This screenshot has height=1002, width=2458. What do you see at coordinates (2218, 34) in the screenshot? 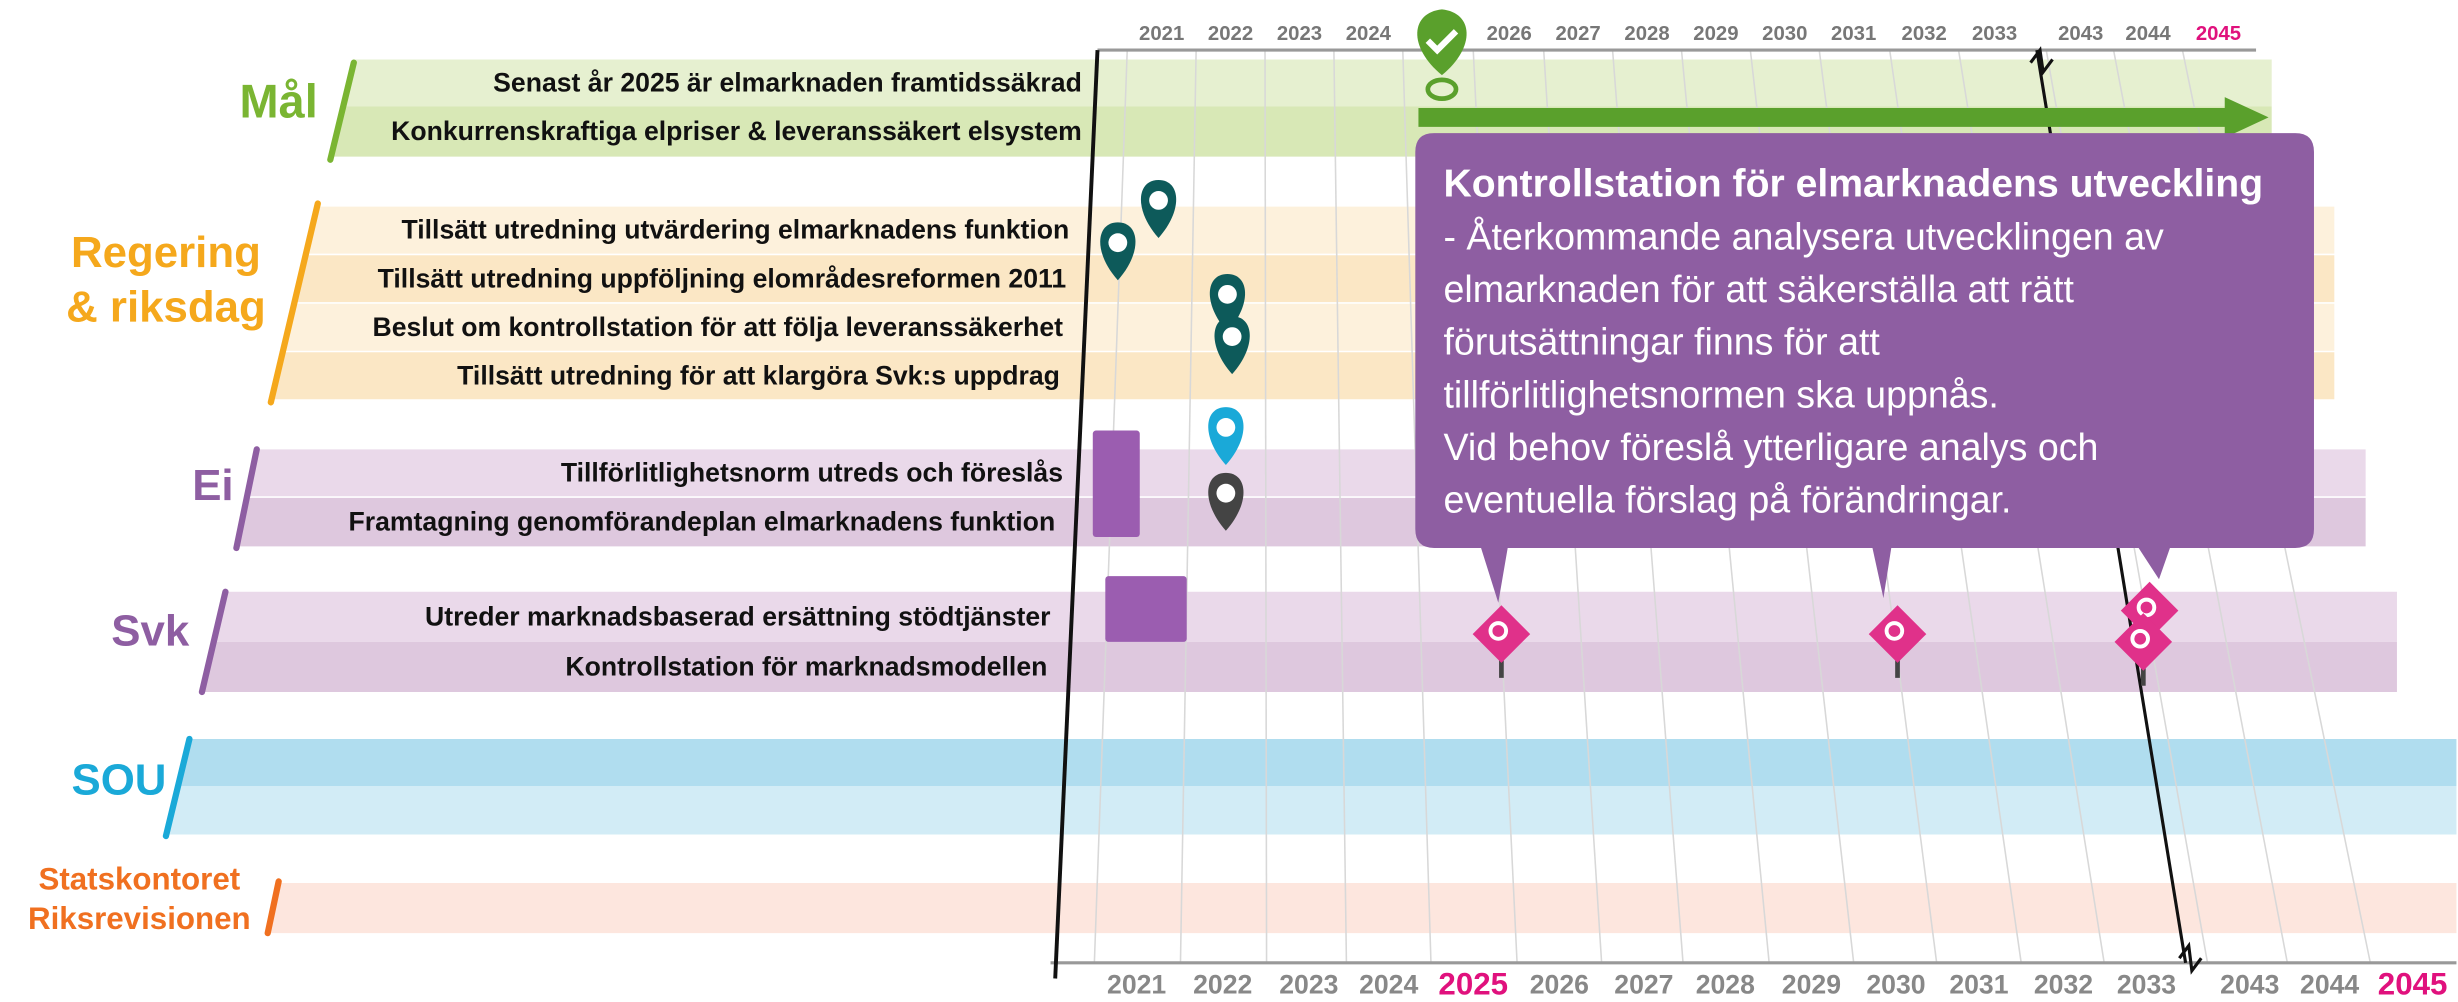
I see `top-year: 2045` at bounding box center [2218, 34].